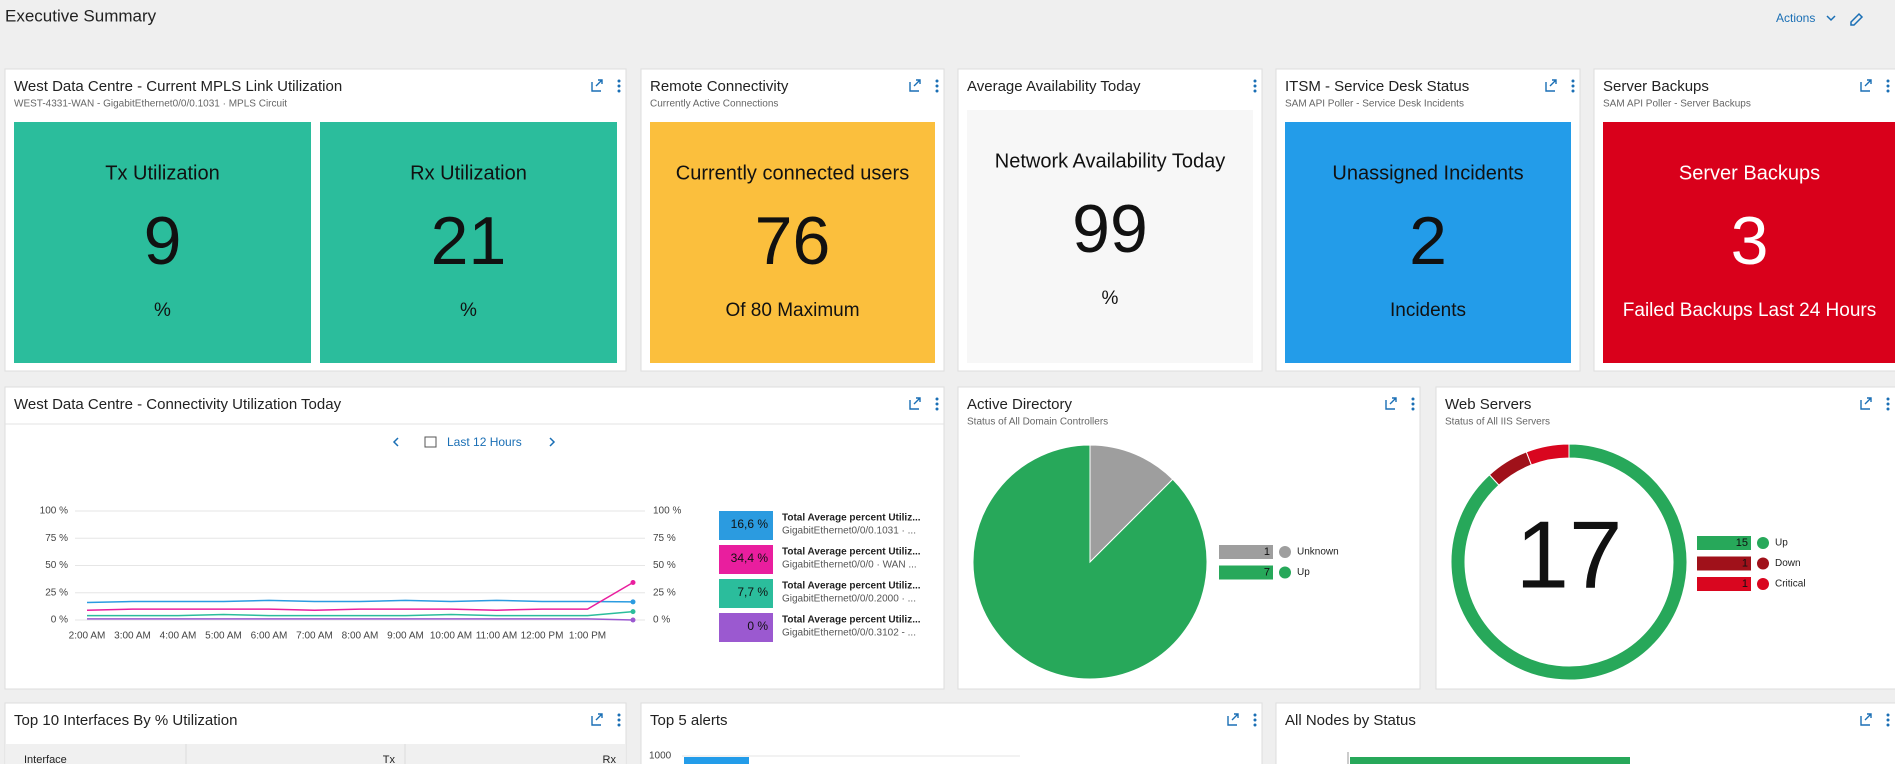 Image resolution: width=1895 pixels, height=764 pixels. Describe the element at coordinates (1428, 241) in the screenshot. I see `kpi-value: 2` at that location.